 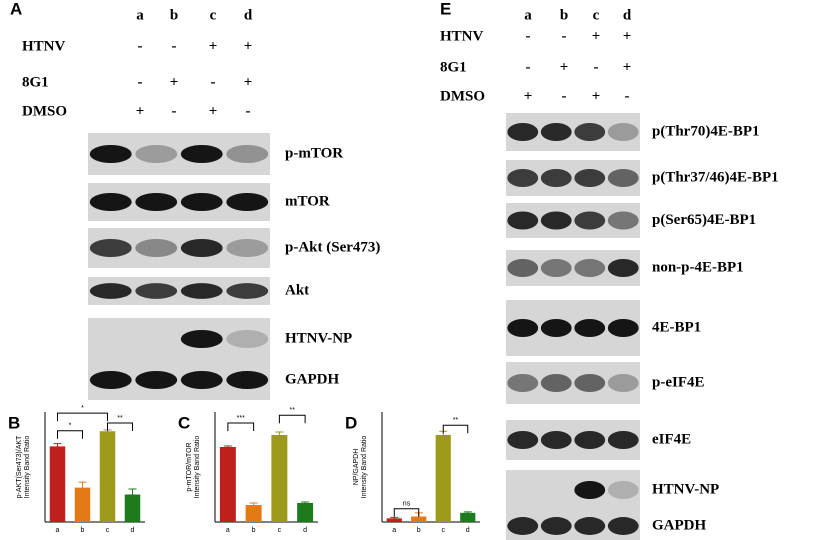 What do you see at coordinates (445, 9) in the screenshot?
I see `panel-label: E` at bounding box center [445, 9].